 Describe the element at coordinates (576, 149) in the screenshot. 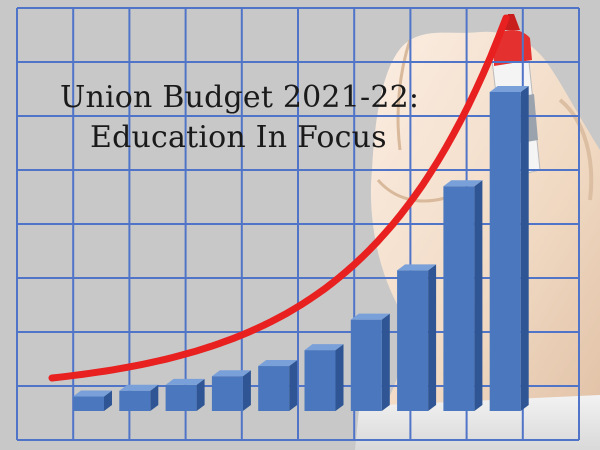

I see `thumb-edge` at that location.